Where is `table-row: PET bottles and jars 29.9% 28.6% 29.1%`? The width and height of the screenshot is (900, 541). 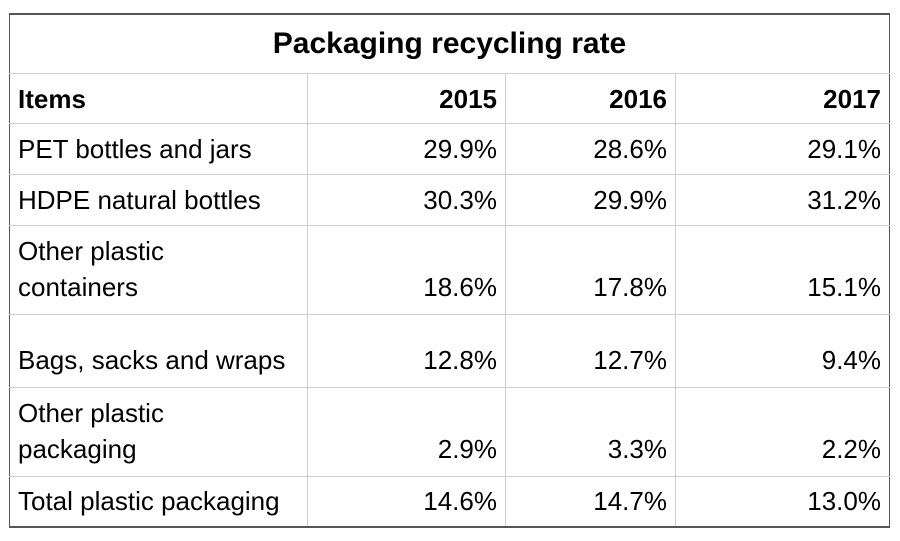
table-row: PET bottles and jars 29.9% 28.6% 29.1% is located at coordinates (449, 149).